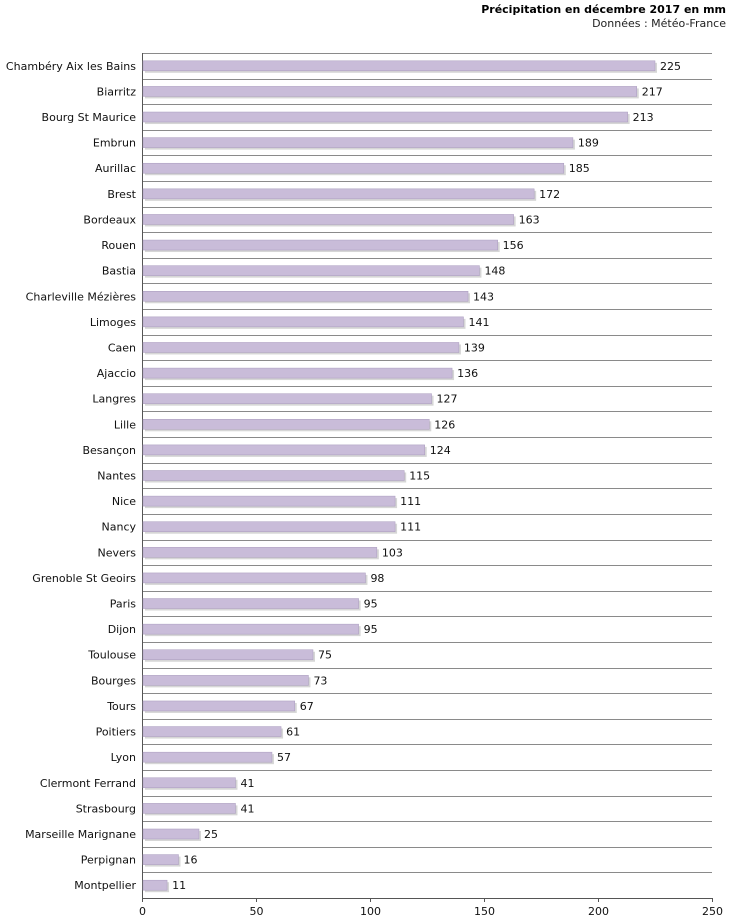 The height and width of the screenshot is (922, 730). What do you see at coordinates (579, 168) in the screenshot?
I see `value-label: 185` at bounding box center [579, 168].